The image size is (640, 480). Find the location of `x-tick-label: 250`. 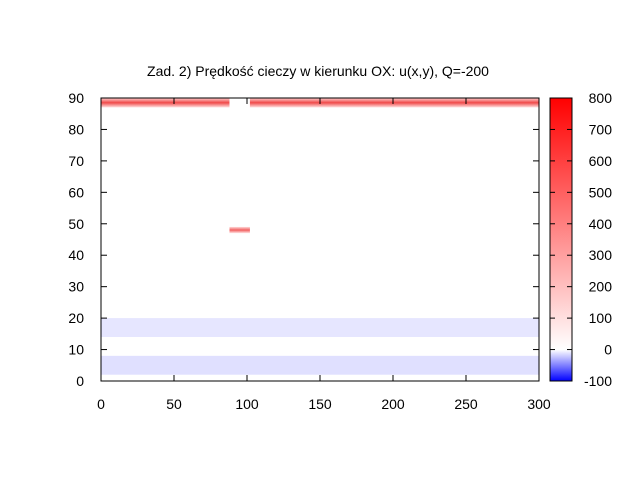

x-tick-label: 250 is located at coordinates (466, 404).